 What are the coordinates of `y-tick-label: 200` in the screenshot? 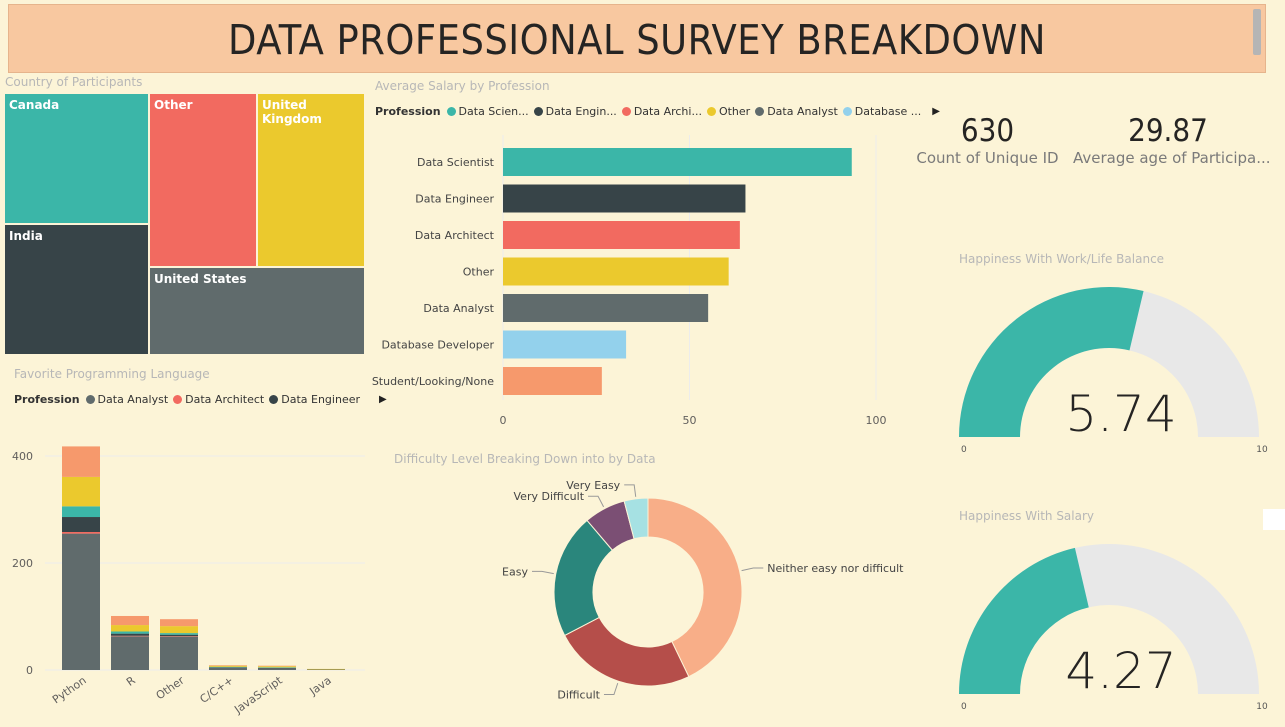 It's located at (22, 563).